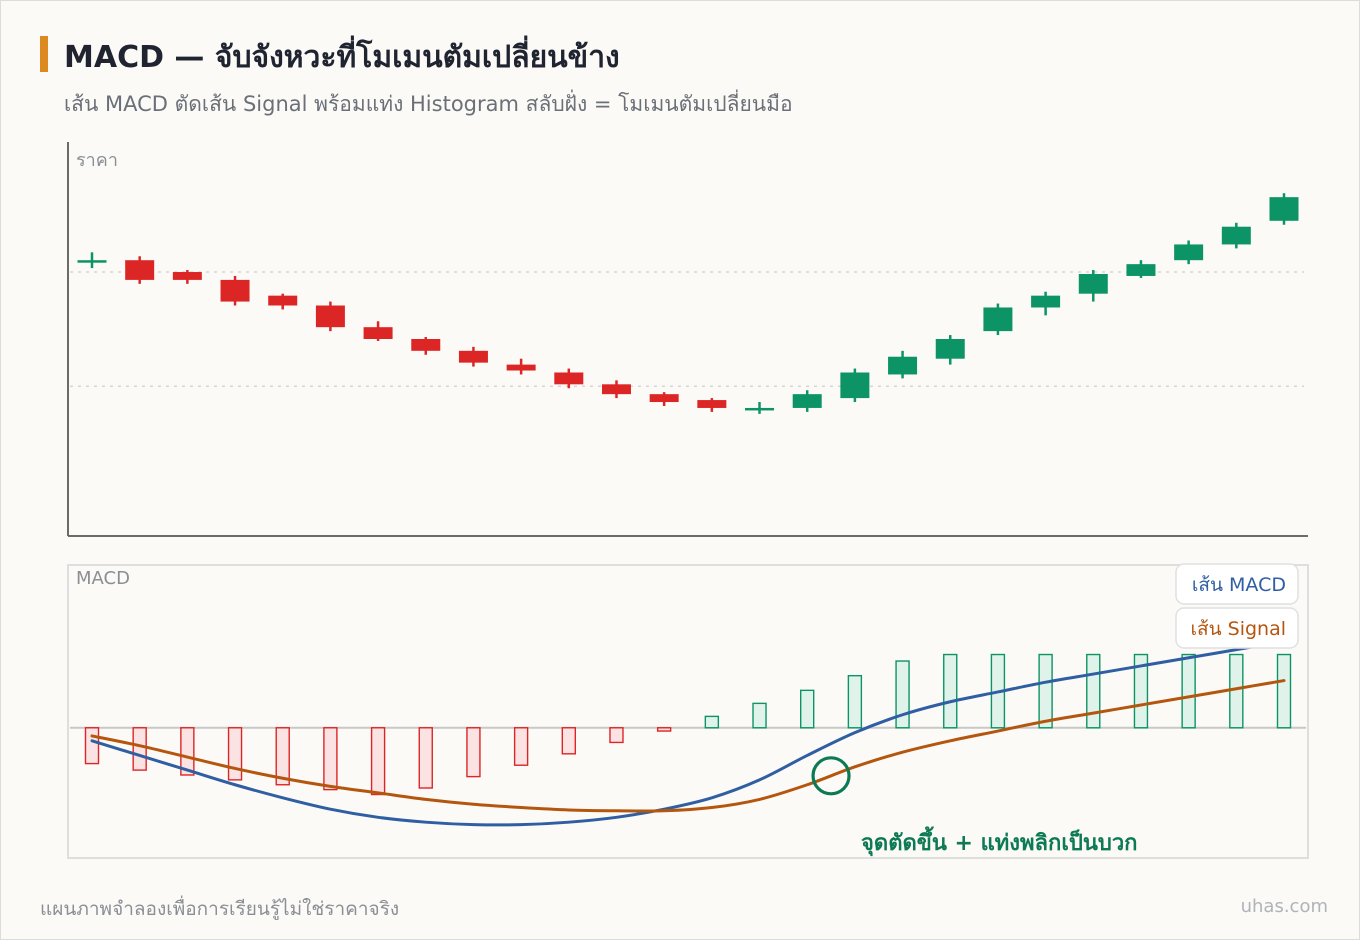 This screenshot has width=1360, height=940. I want to click on legend-item-signal-line: เส้น Signal, so click(1237, 628).